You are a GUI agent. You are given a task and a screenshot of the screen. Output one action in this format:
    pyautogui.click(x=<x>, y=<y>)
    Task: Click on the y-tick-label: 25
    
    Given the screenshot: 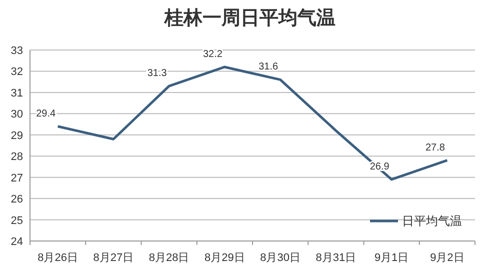 What is the action you would take?
    pyautogui.click(x=16, y=220)
    